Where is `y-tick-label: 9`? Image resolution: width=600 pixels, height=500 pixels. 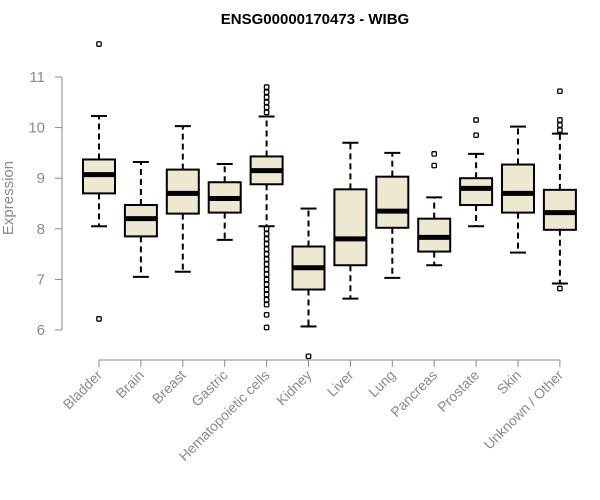
y-tick-label: 9 is located at coordinates (41, 178).